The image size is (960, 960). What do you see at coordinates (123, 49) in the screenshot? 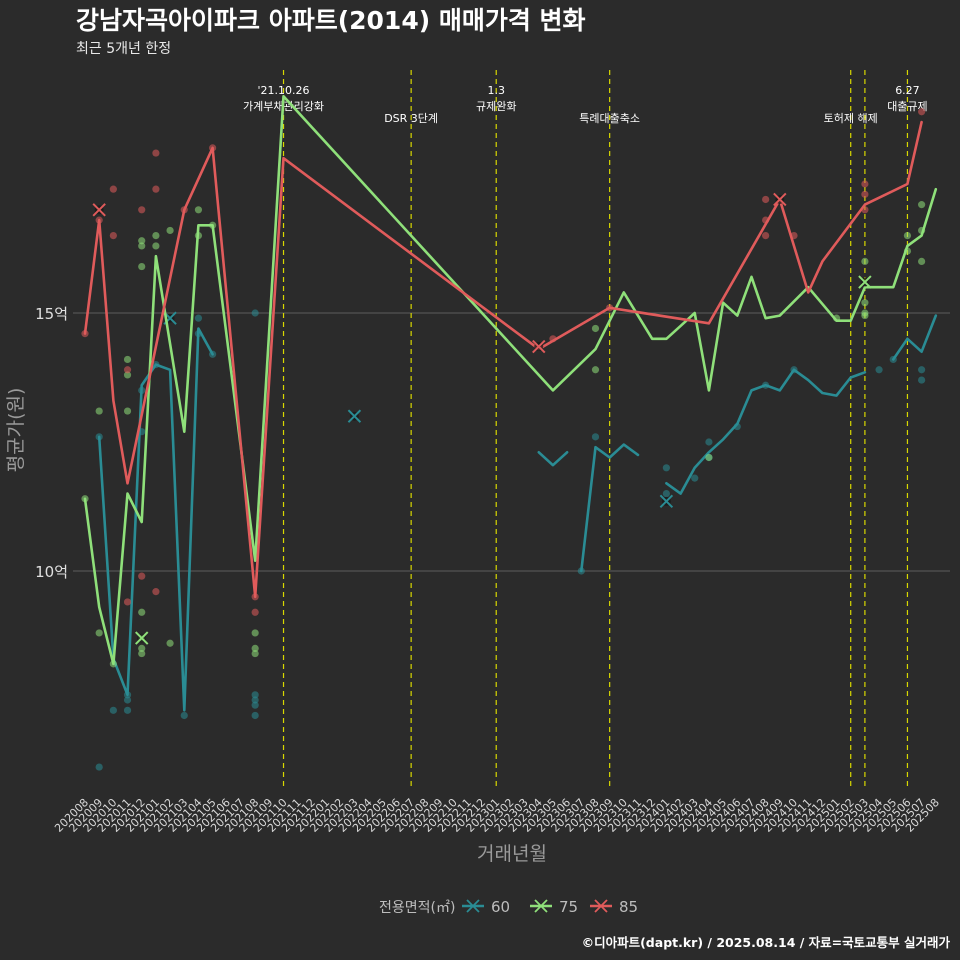
I see `chart-subtitle: 최근 5개년 한정` at bounding box center [123, 49].